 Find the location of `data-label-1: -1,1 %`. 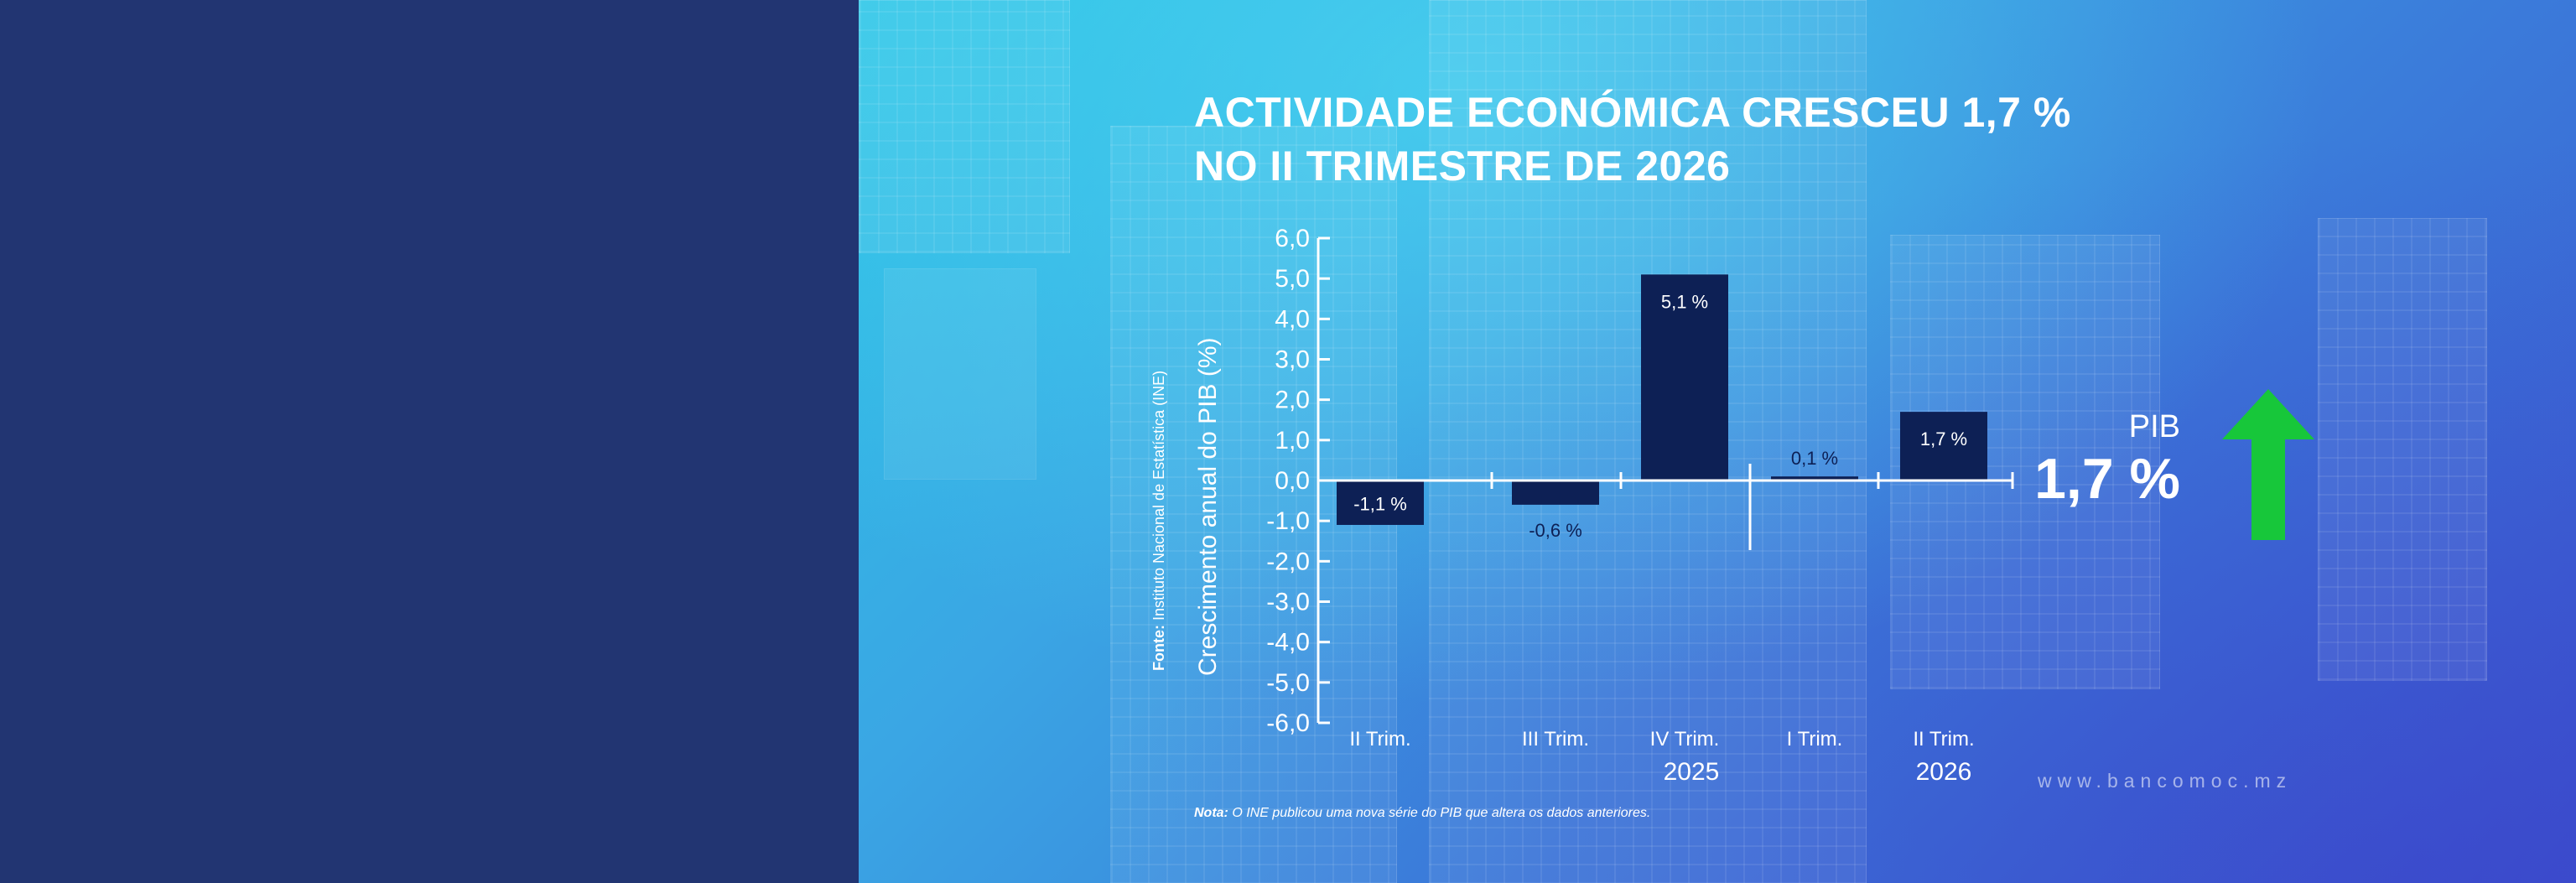

data-label-1: -1,1 % is located at coordinates (1380, 504).